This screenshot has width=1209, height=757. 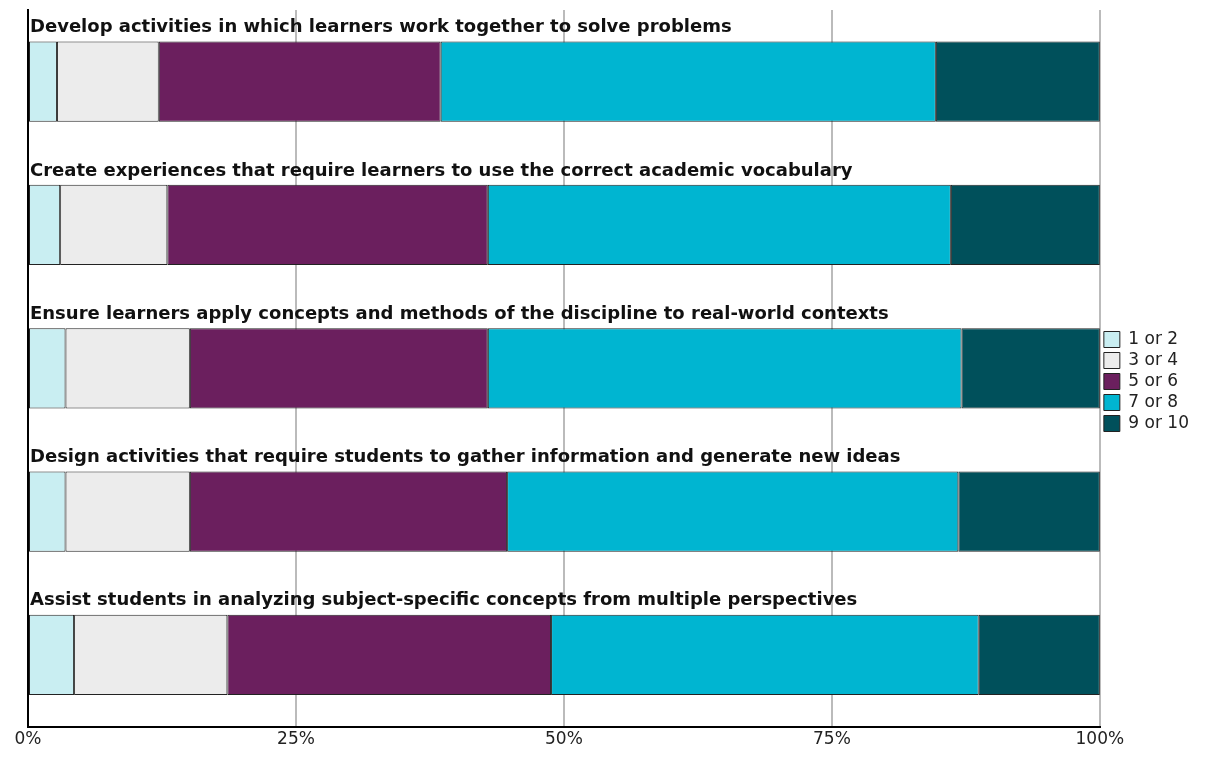 What do you see at coordinates (1153, 400) in the screenshot?
I see `legend-label: 7 or 8` at bounding box center [1153, 400].